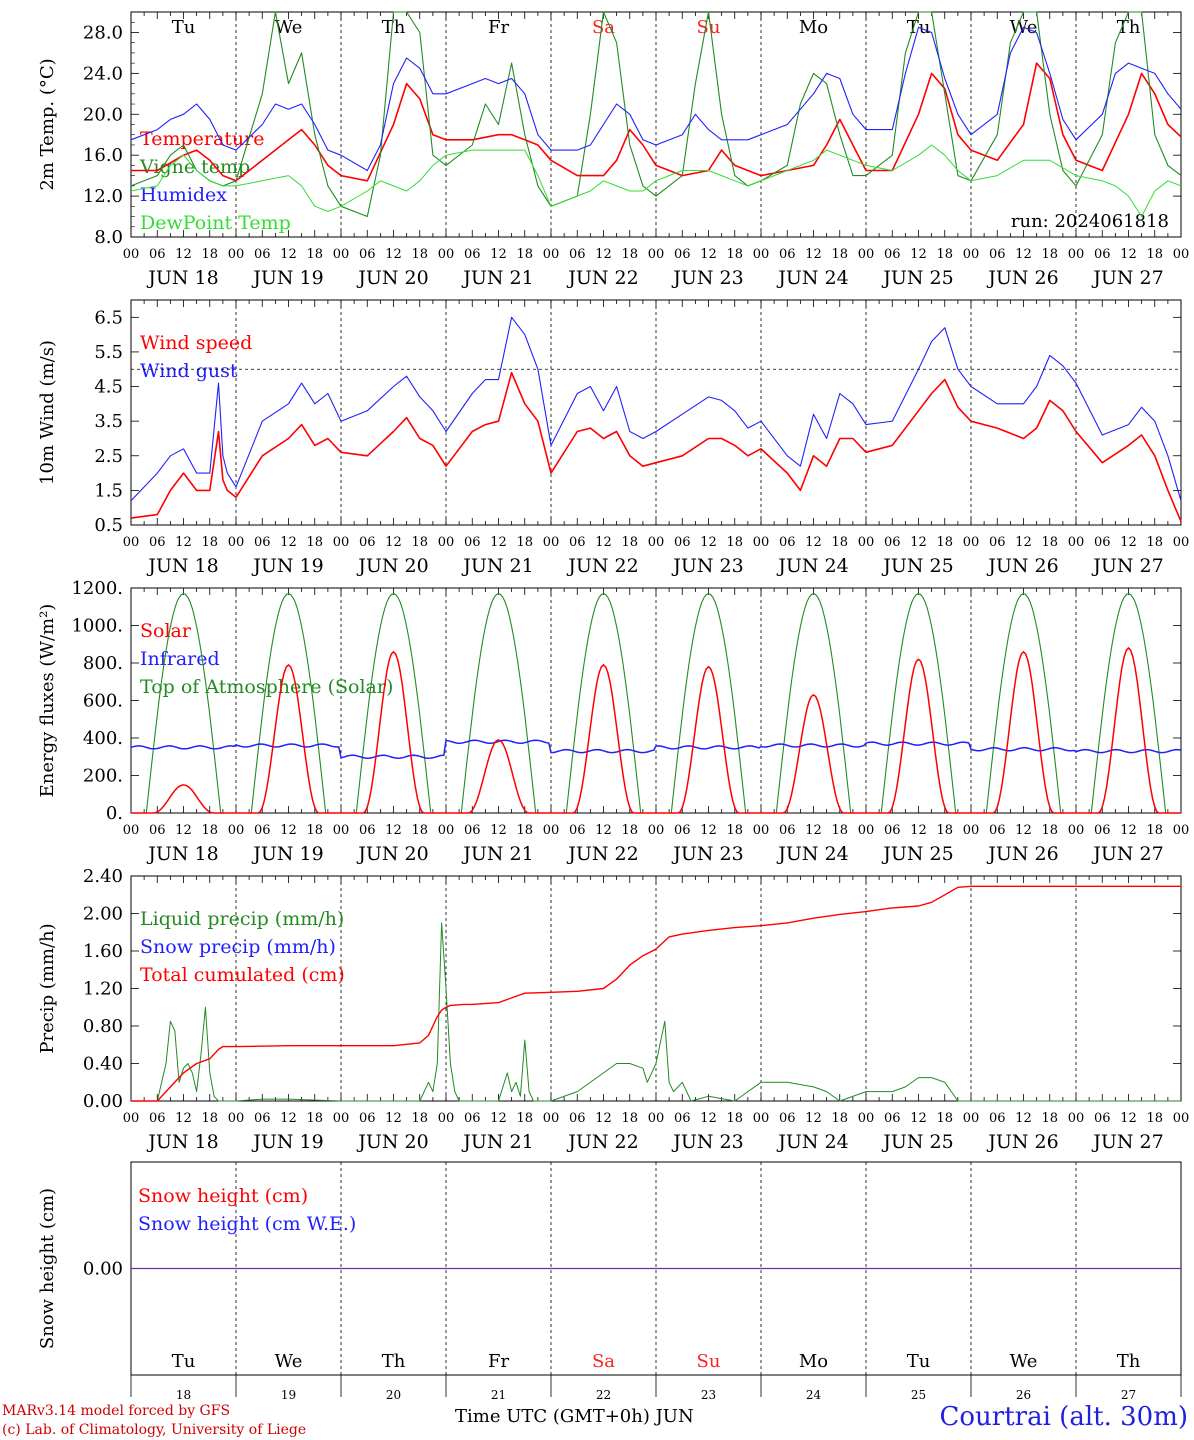 The image size is (1194, 1440). I want to click on y-tick-label: 0.80, so click(103, 1026).